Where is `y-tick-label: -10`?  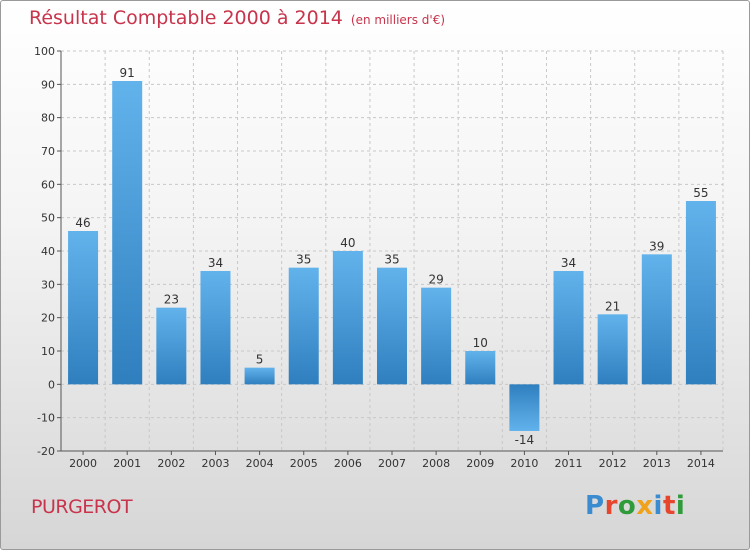 y-tick-label: -10 is located at coordinates (46, 418).